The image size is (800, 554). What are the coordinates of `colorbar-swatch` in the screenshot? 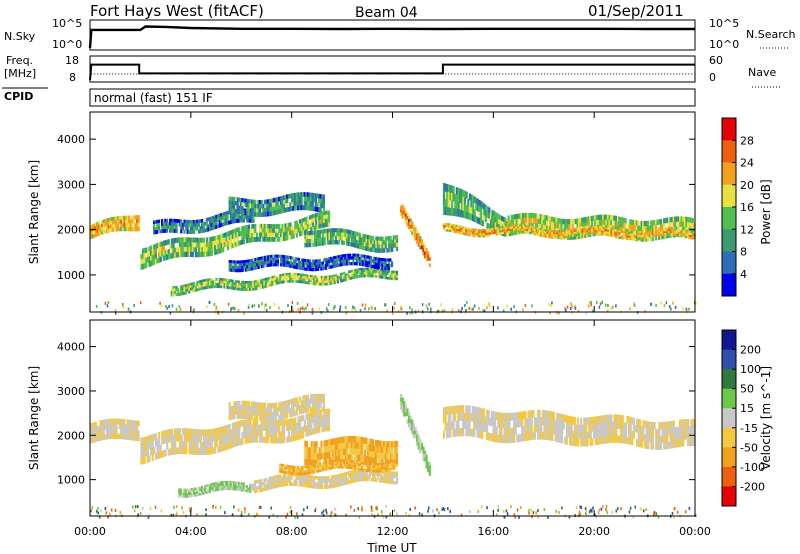 It's located at (729, 196).